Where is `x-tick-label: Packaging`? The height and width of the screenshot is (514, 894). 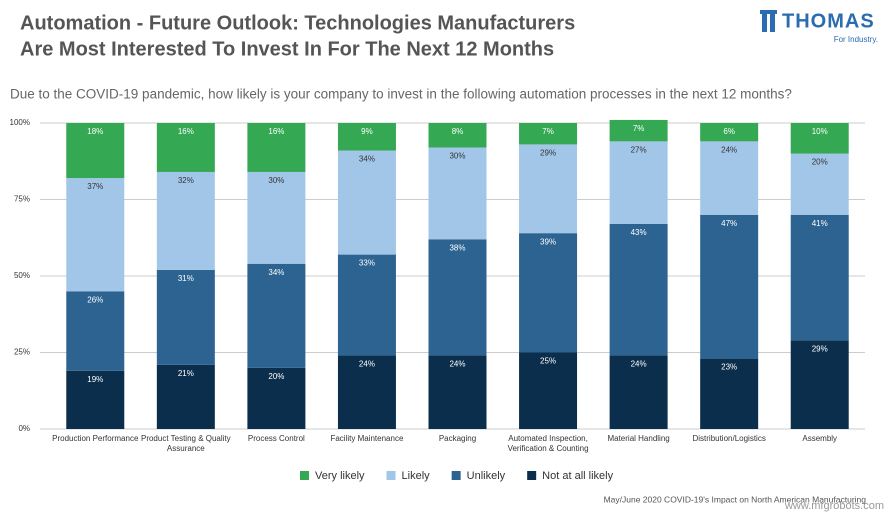
x-tick-label: Packaging is located at coordinates (457, 438).